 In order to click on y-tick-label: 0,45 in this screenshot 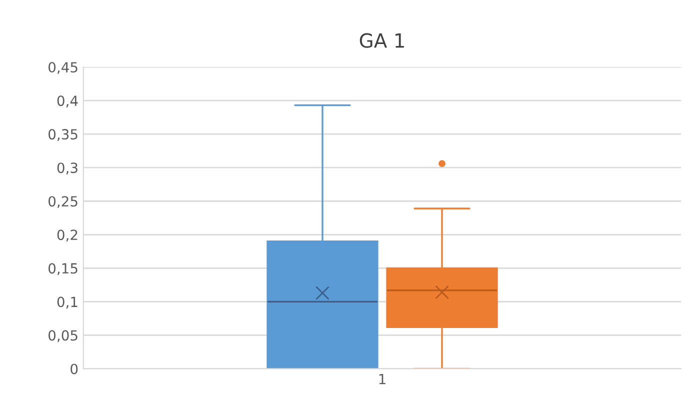, I will do `click(63, 68)`.